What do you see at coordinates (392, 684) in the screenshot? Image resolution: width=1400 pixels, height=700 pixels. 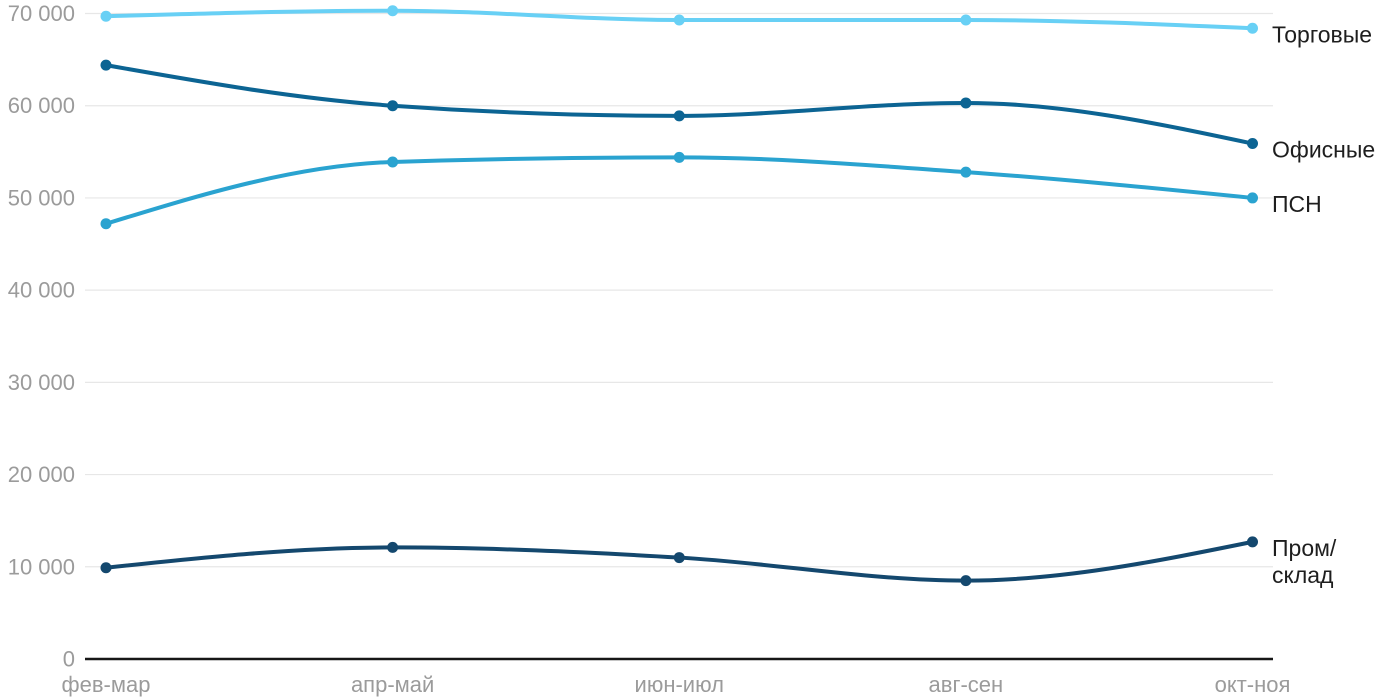 I see `x-axis-label: апр-май` at bounding box center [392, 684].